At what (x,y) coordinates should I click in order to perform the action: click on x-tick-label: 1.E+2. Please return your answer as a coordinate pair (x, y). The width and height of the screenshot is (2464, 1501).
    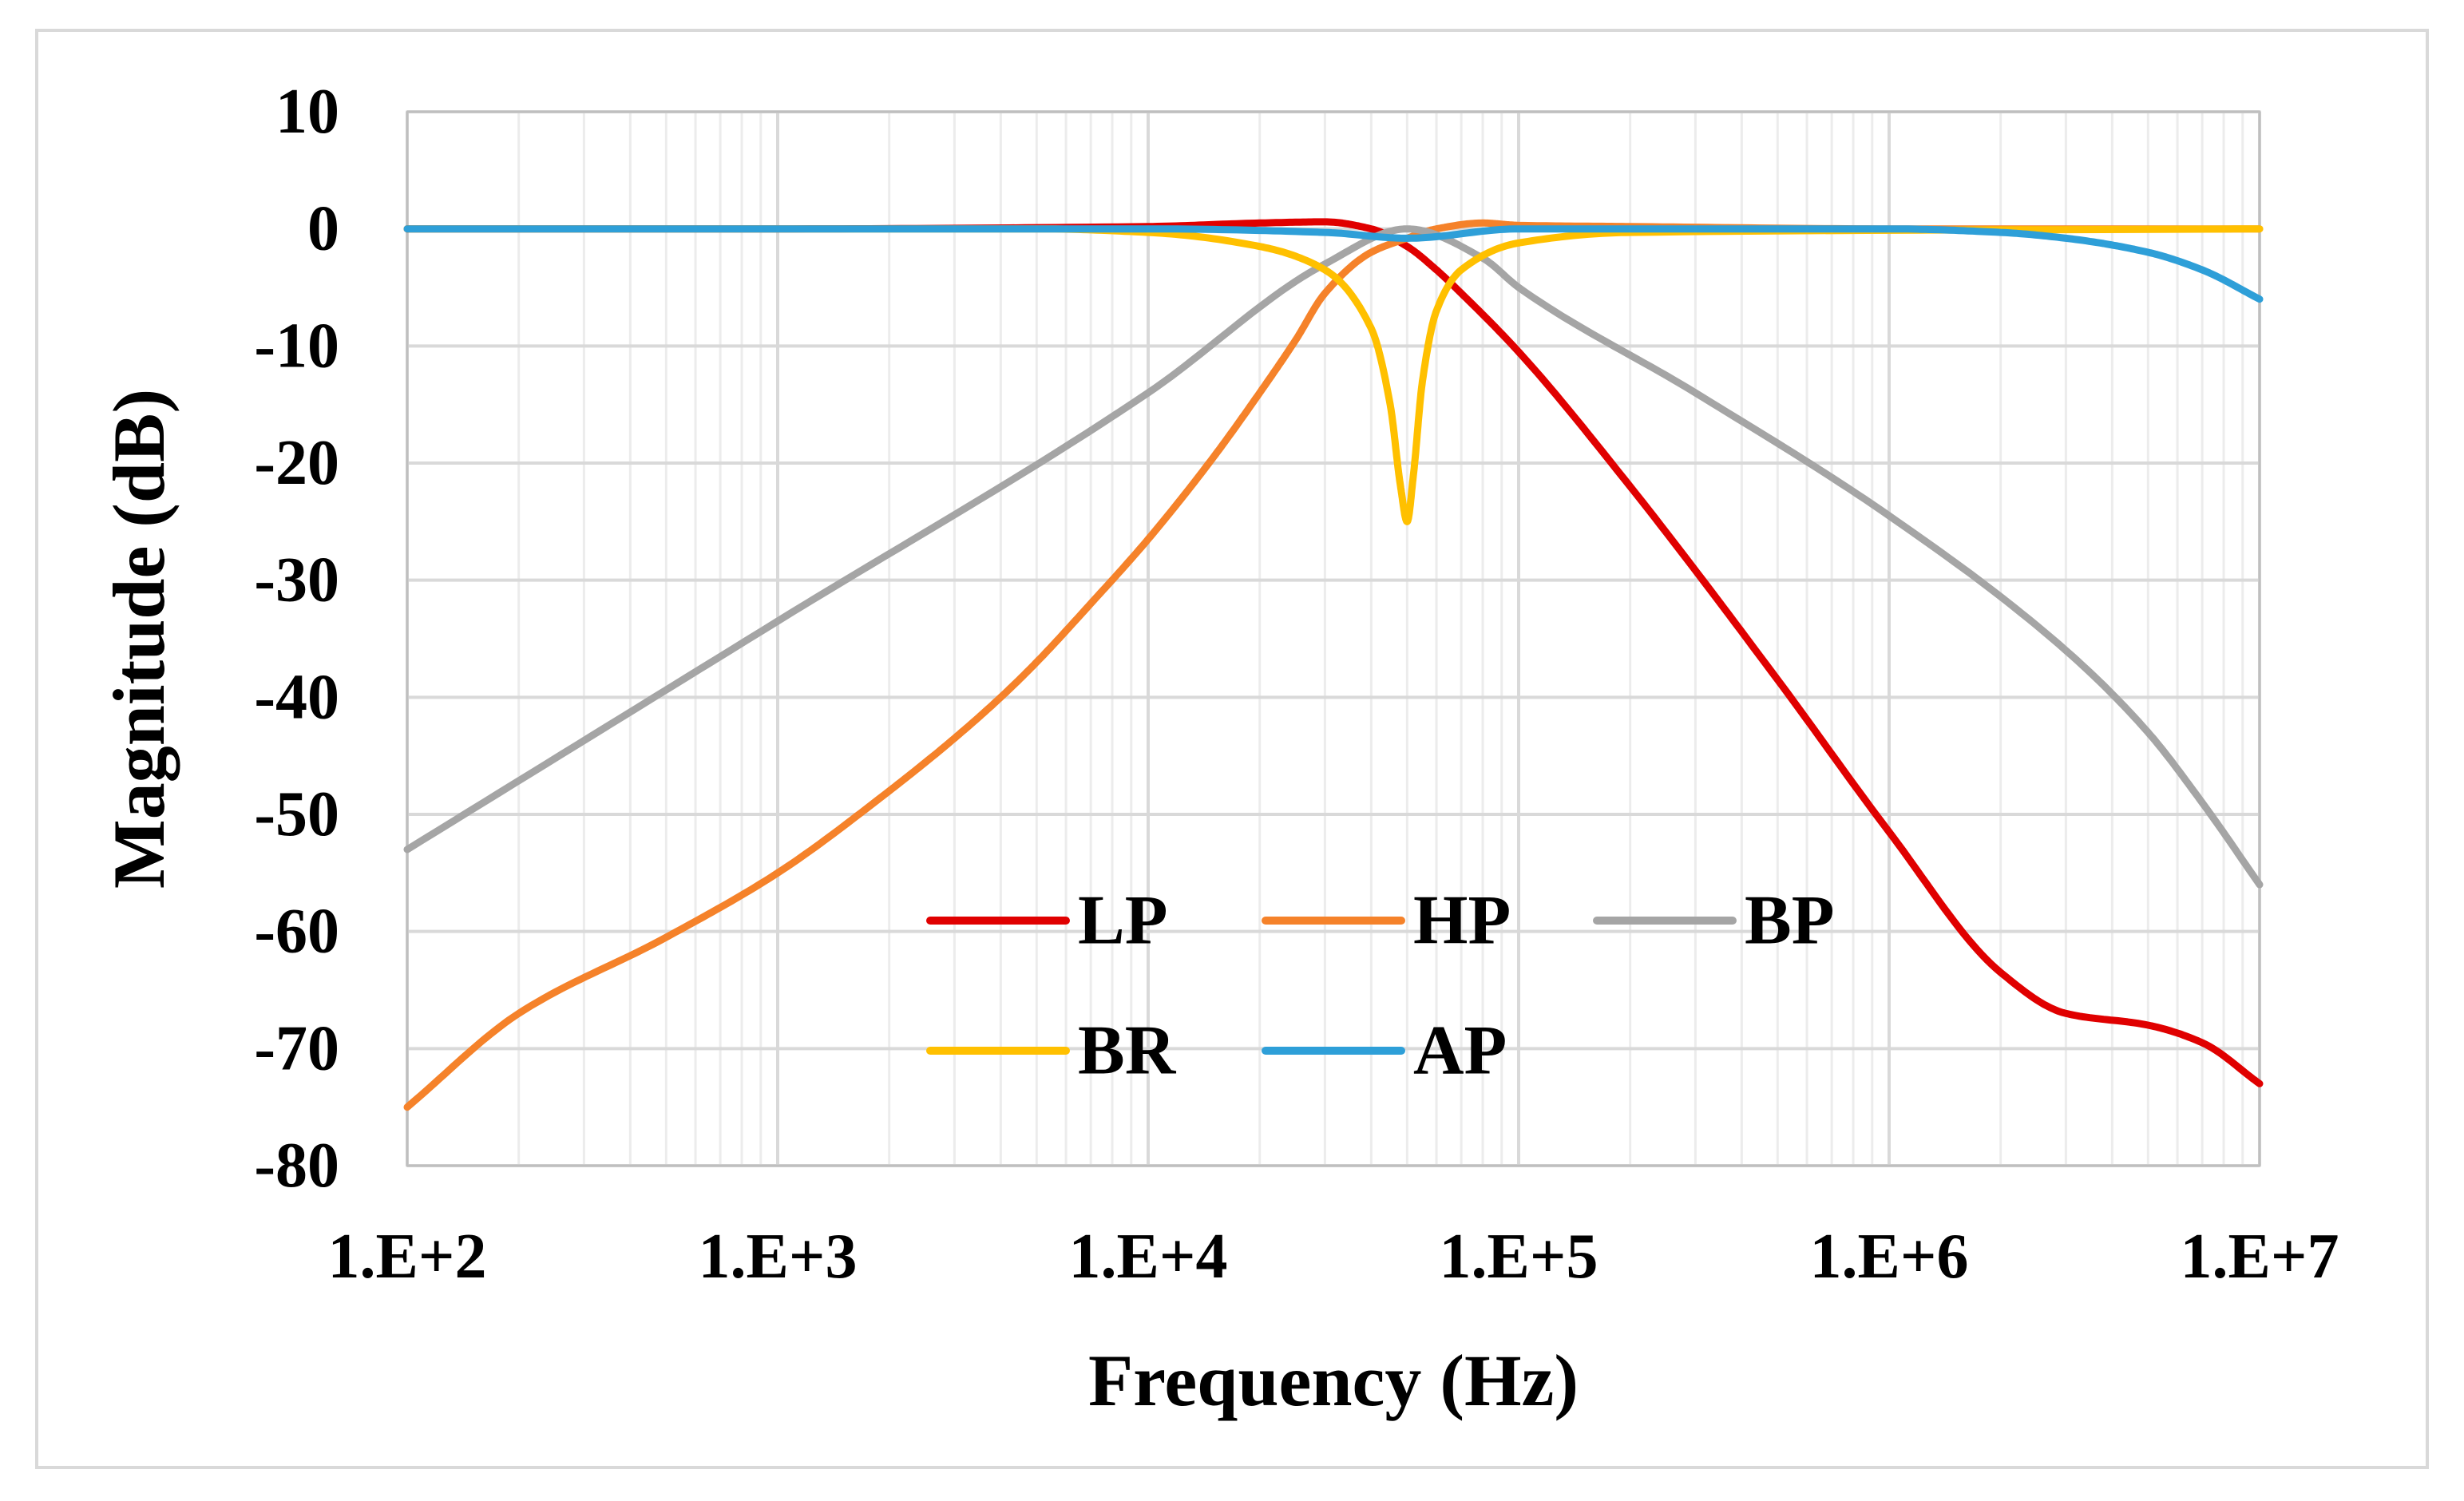
    Looking at the image, I should click on (407, 1257).